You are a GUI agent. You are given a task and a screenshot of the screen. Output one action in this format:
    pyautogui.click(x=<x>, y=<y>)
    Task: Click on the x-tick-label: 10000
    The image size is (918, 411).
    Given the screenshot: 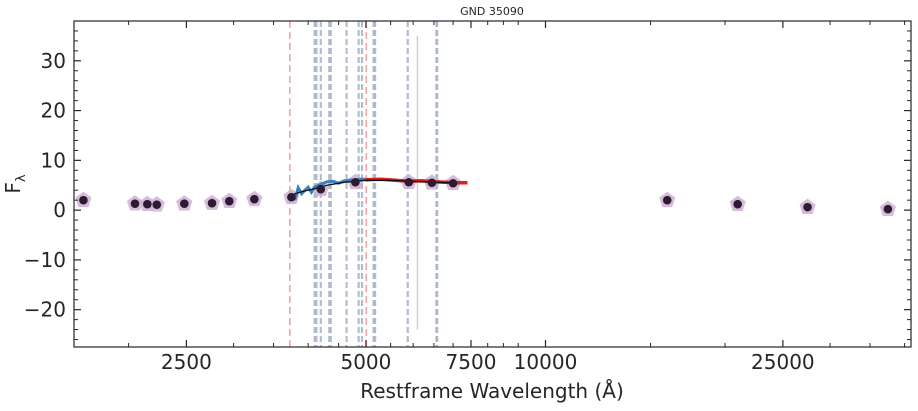 What is the action you would take?
    pyautogui.click(x=546, y=362)
    